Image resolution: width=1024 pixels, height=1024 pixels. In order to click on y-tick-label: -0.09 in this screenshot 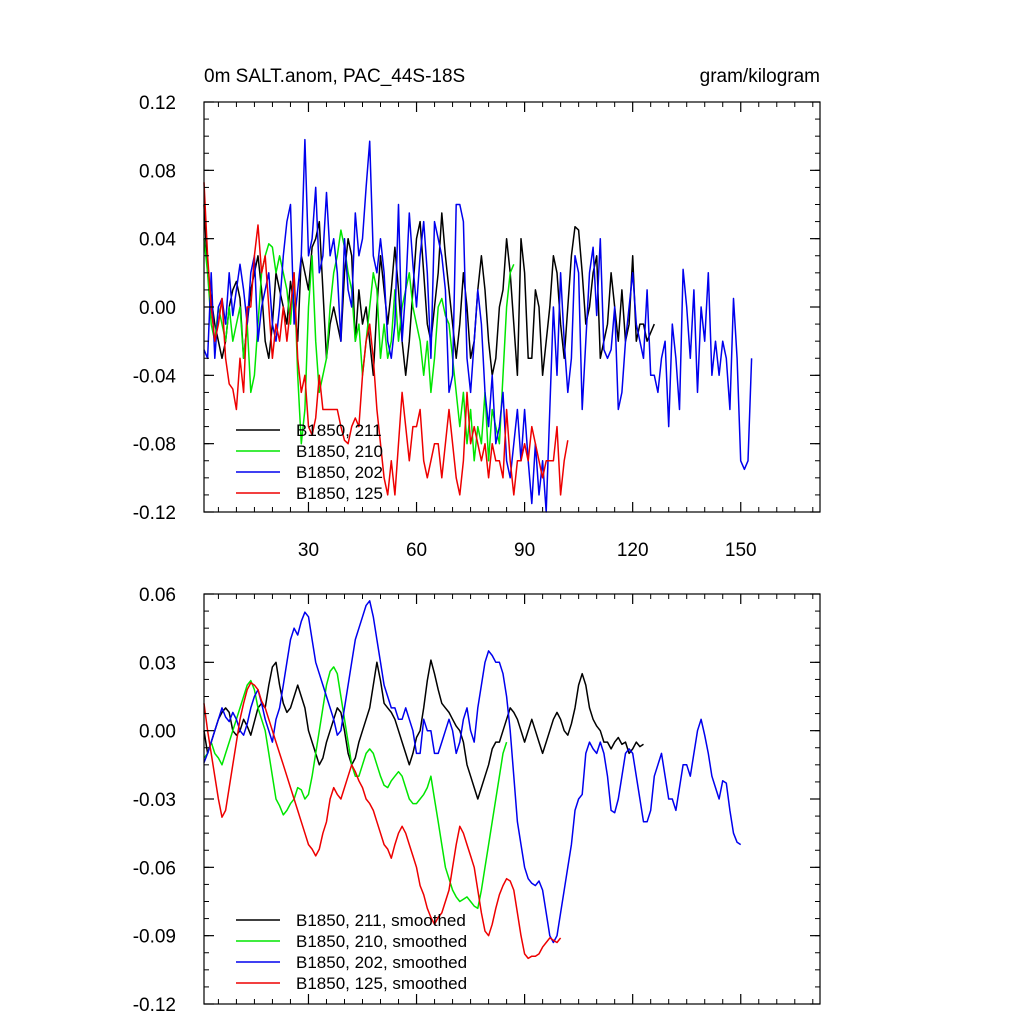, I will do `click(154, 937)`.